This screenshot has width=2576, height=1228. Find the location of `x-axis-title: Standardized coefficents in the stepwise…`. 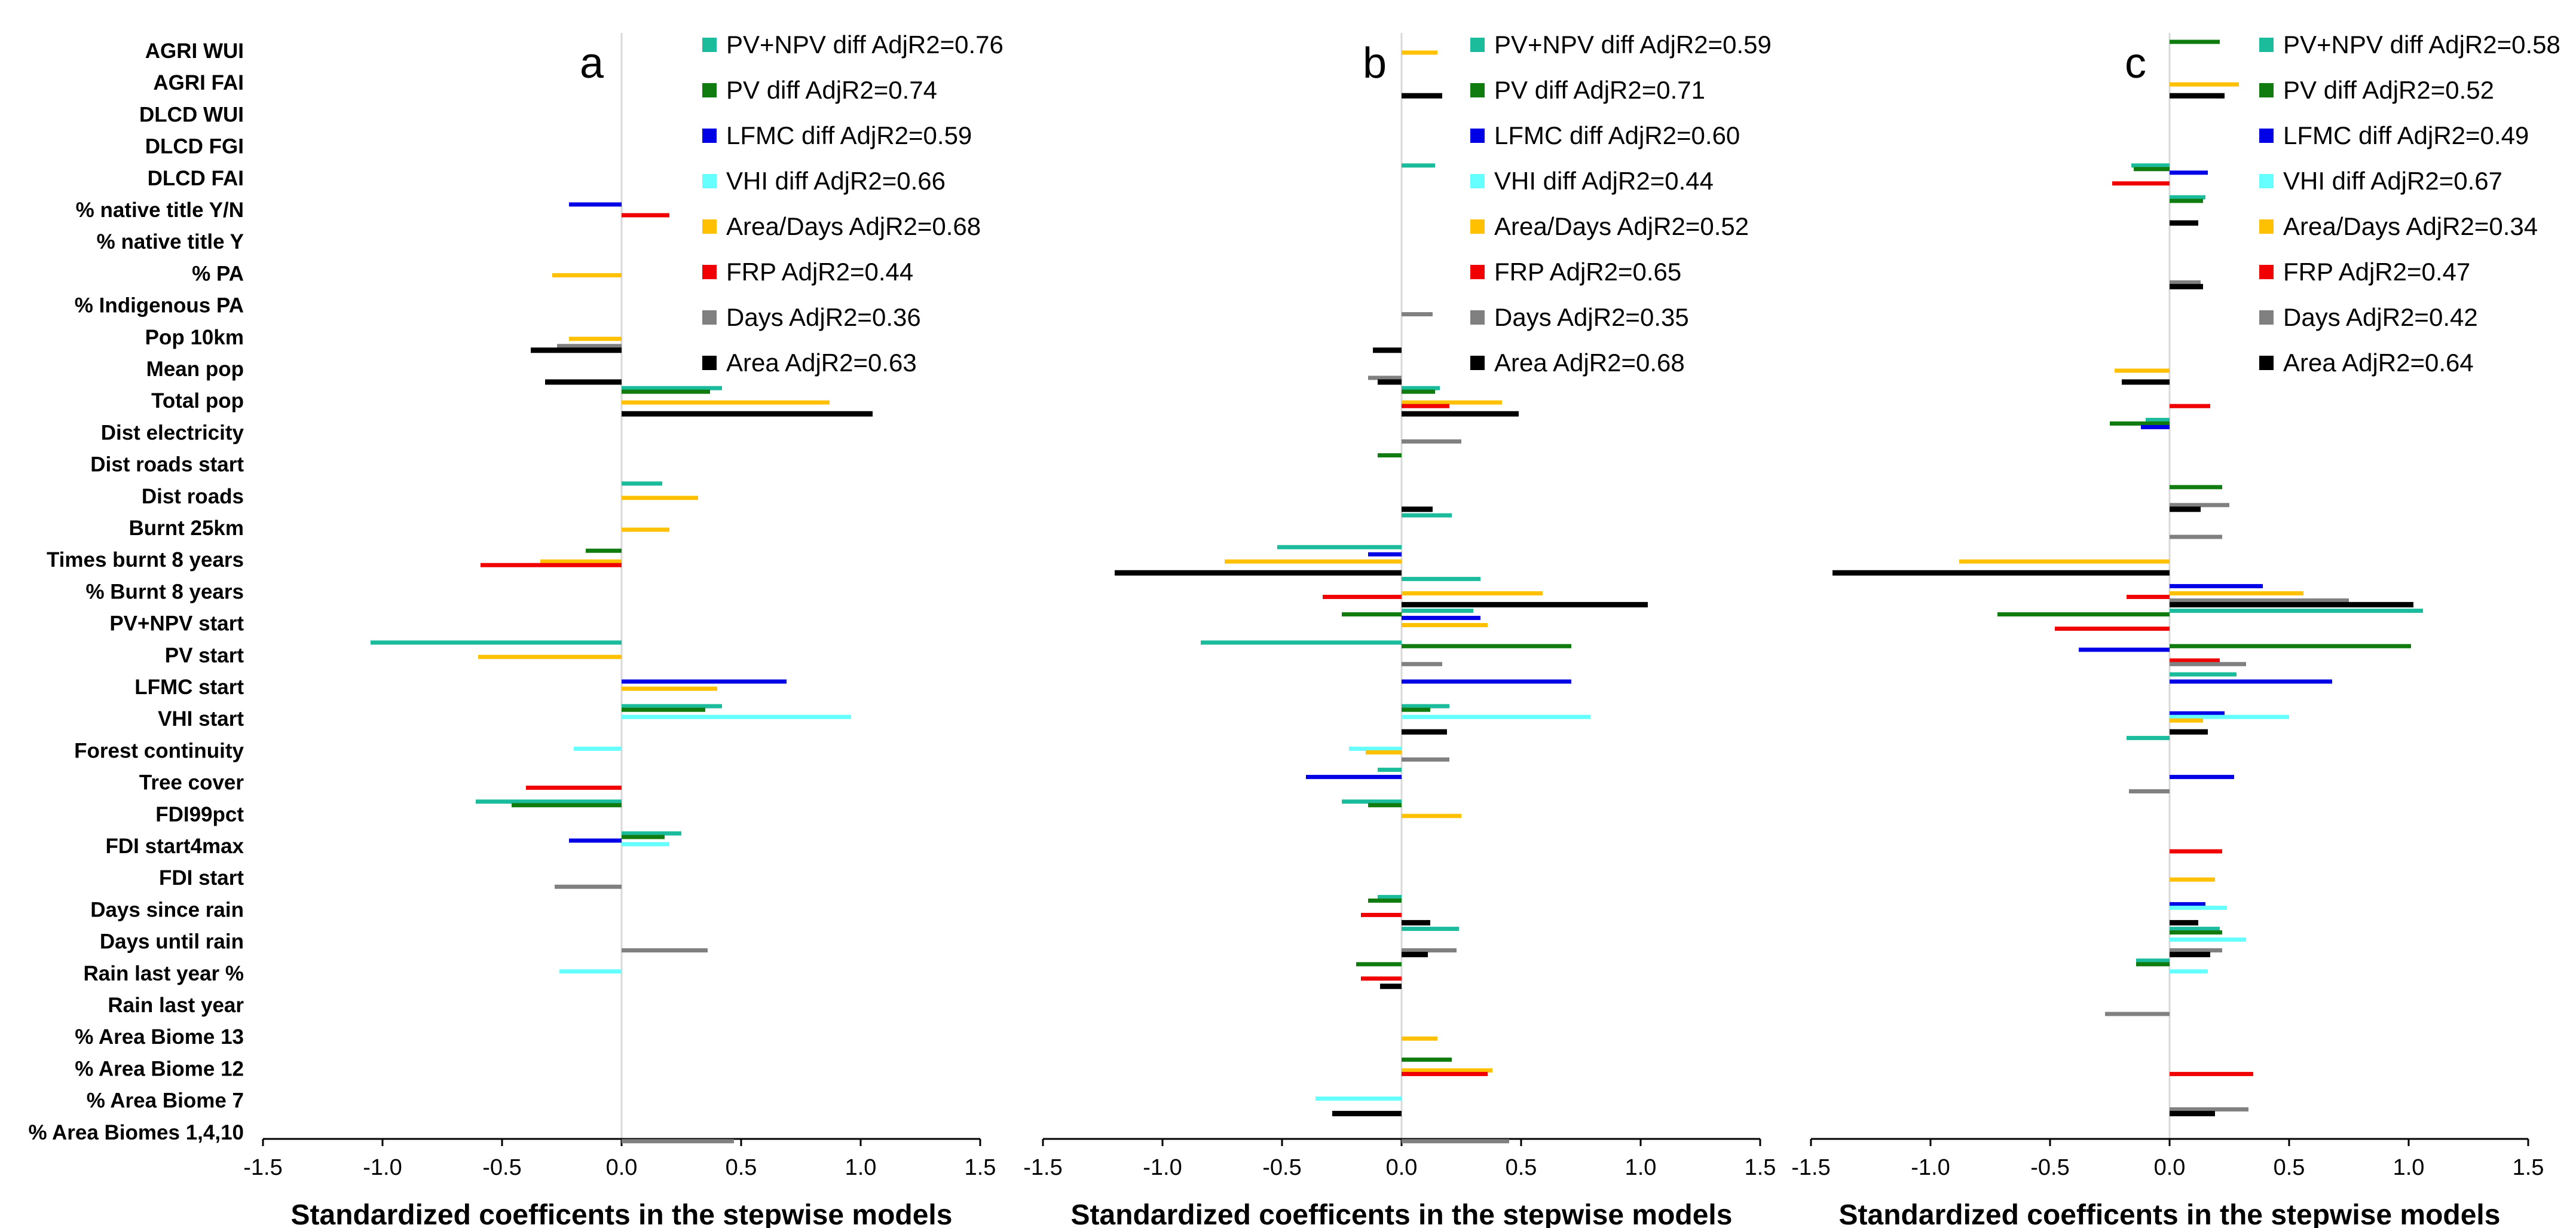

x-axis-title: Standardized coefficents in the stepwise… is located at coordinates (622, 1213).